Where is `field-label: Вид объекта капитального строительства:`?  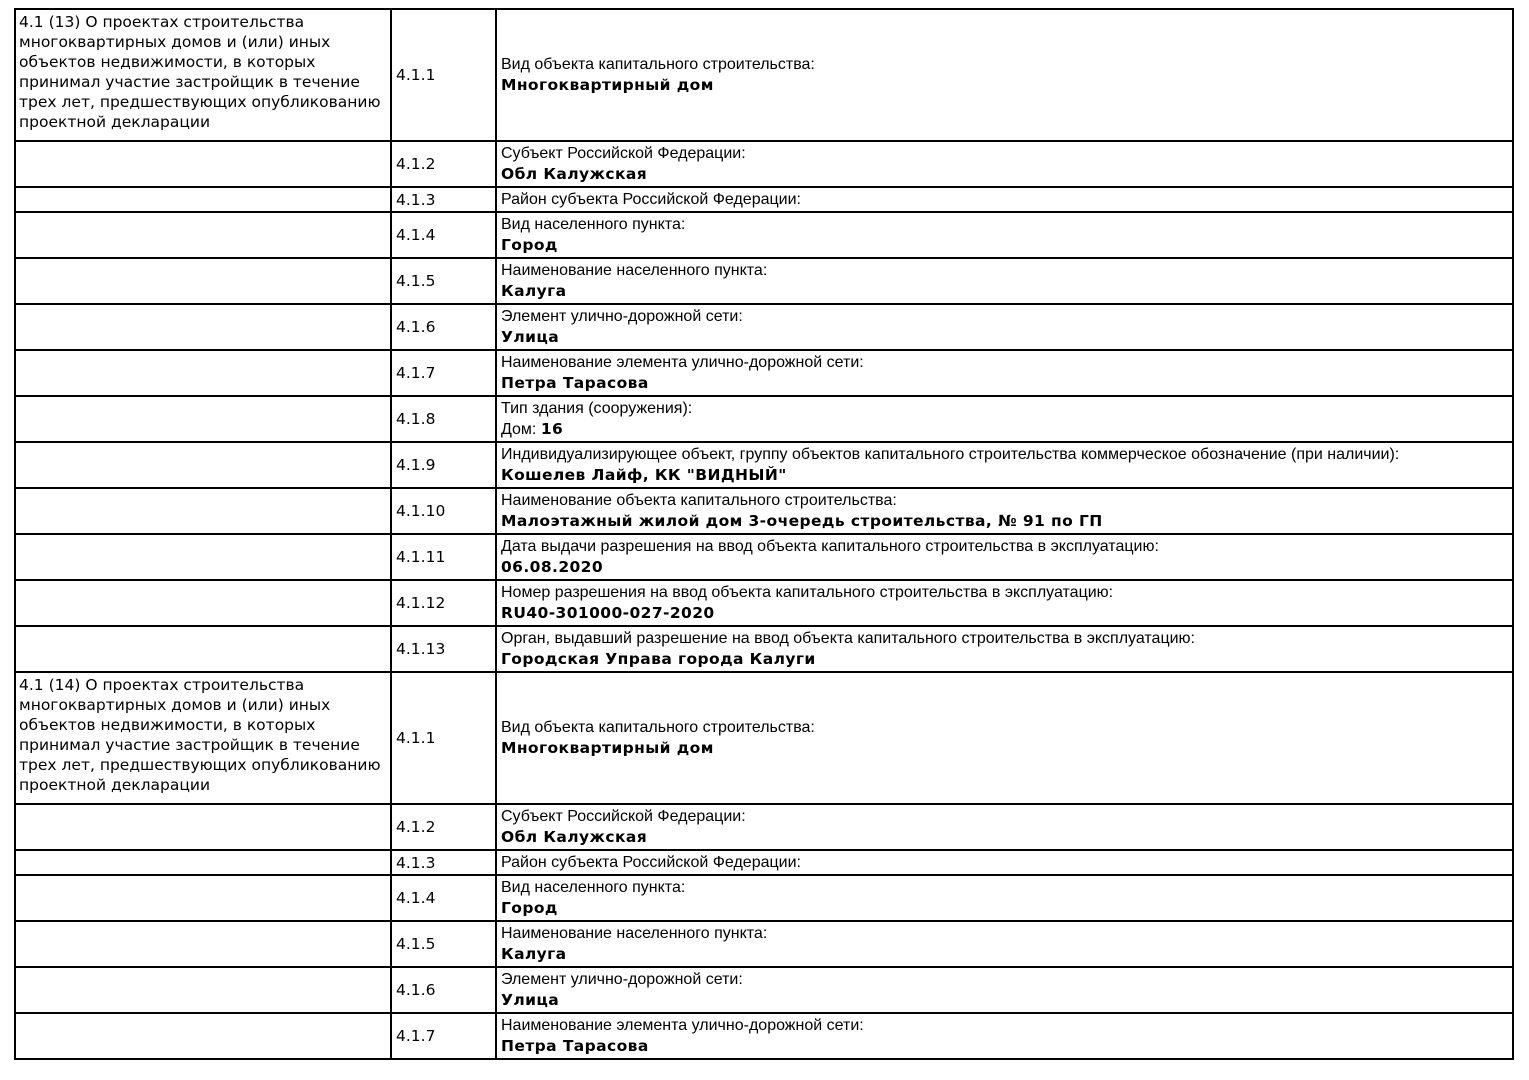
field-label: Вид объекта капитального строительства: is located at coordinates (658, 727).